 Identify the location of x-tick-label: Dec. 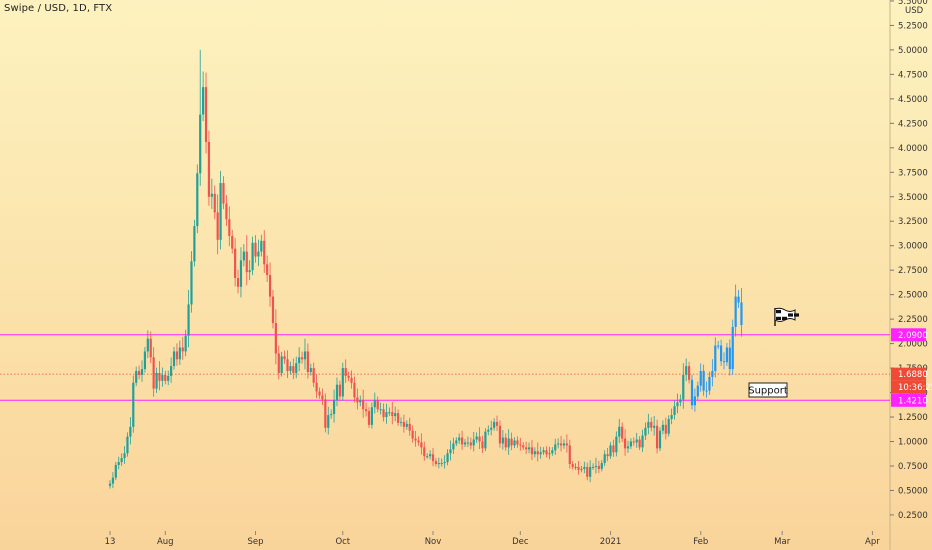
(520, 542).